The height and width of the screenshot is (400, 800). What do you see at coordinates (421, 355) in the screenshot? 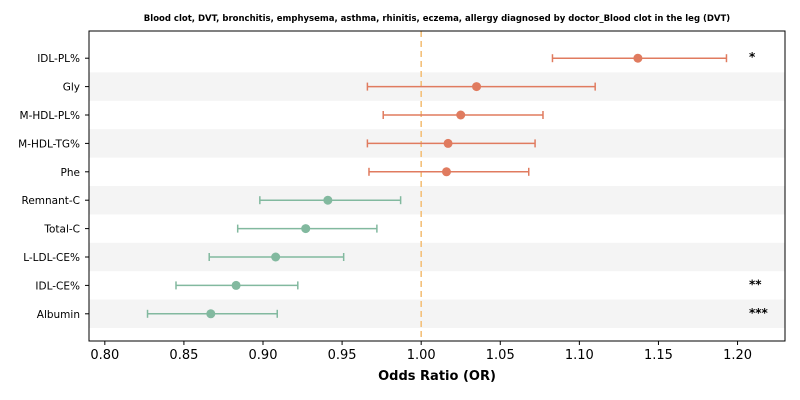
I see `x-tick-label: 1.00` at bounding box center [421, 355].